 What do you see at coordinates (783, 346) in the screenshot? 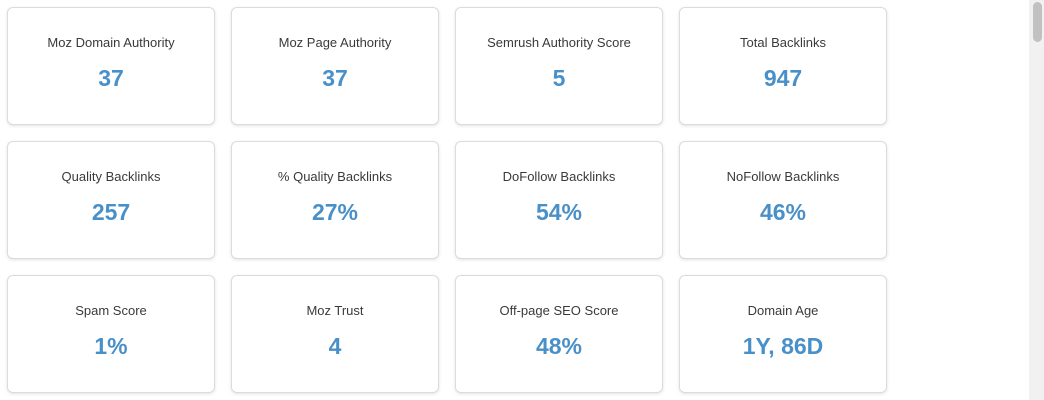
I see `metric-value: 1Y, 86D` at bounding box center [783, 346].